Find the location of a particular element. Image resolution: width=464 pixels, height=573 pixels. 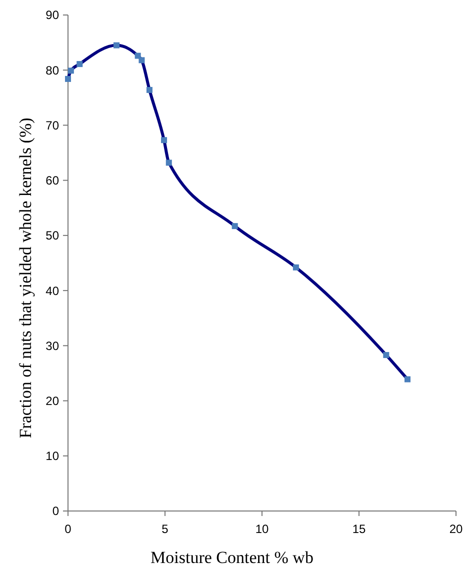

x-axis-title: Moisture Content % wb is located at coordinates (232, 557).